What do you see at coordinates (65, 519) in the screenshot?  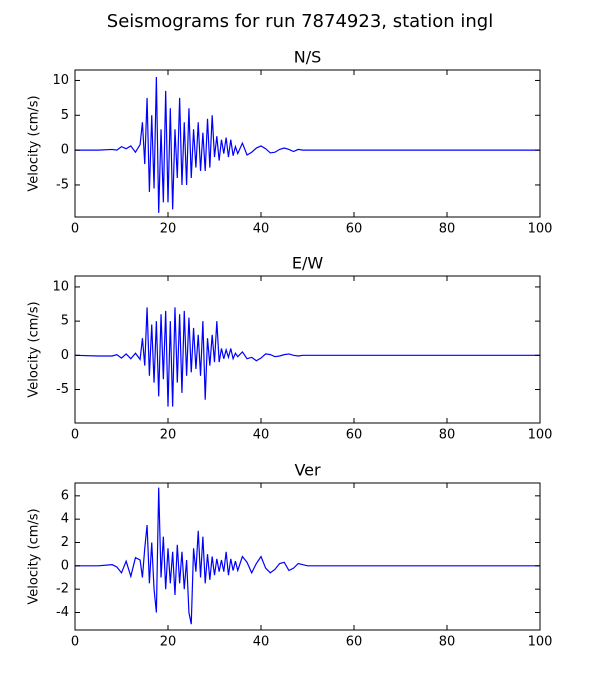 I see `y-tick-label: 4` at bounding box center [65, 519].